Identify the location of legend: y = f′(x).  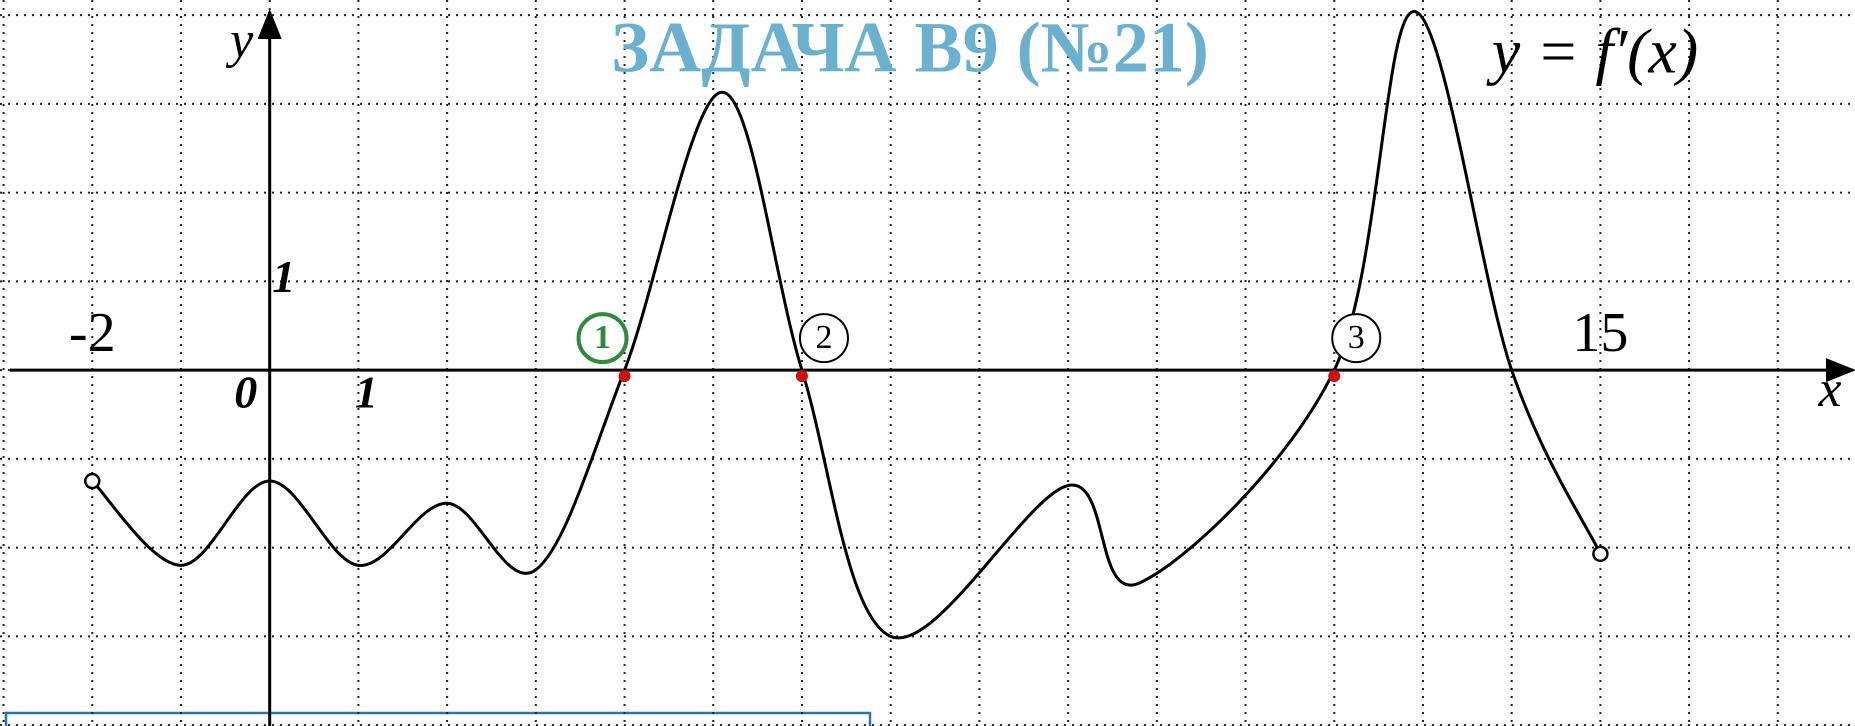
(1592, 51).